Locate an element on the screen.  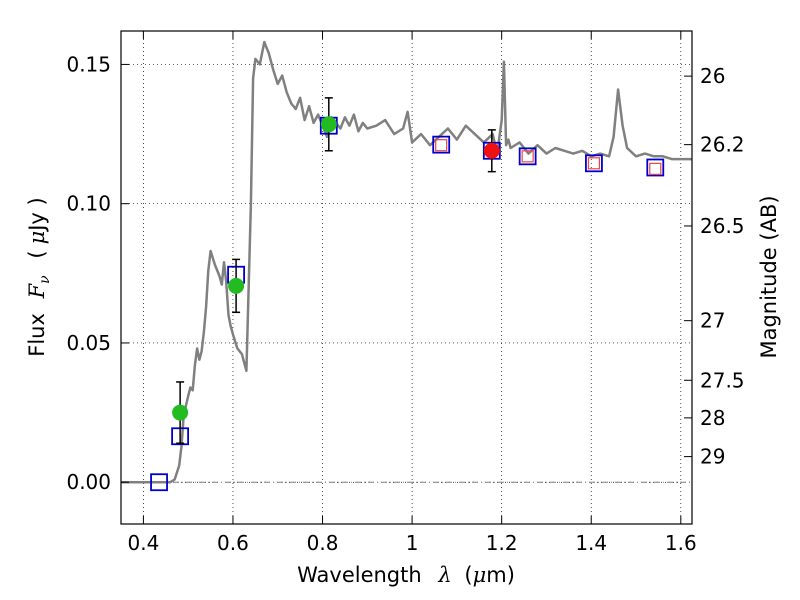
x-tick-label-1: 0.6 is located at coordinates (233, 543).